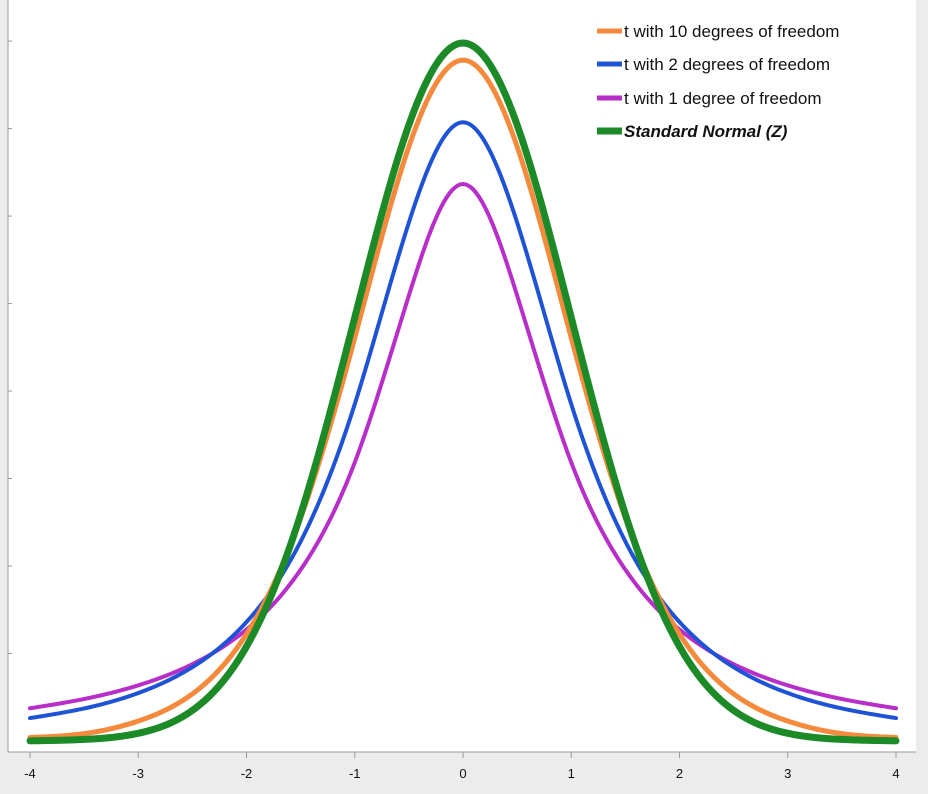 This screenshot has height=794, width=928. I want to click on y-ticks, so click(10, 347).